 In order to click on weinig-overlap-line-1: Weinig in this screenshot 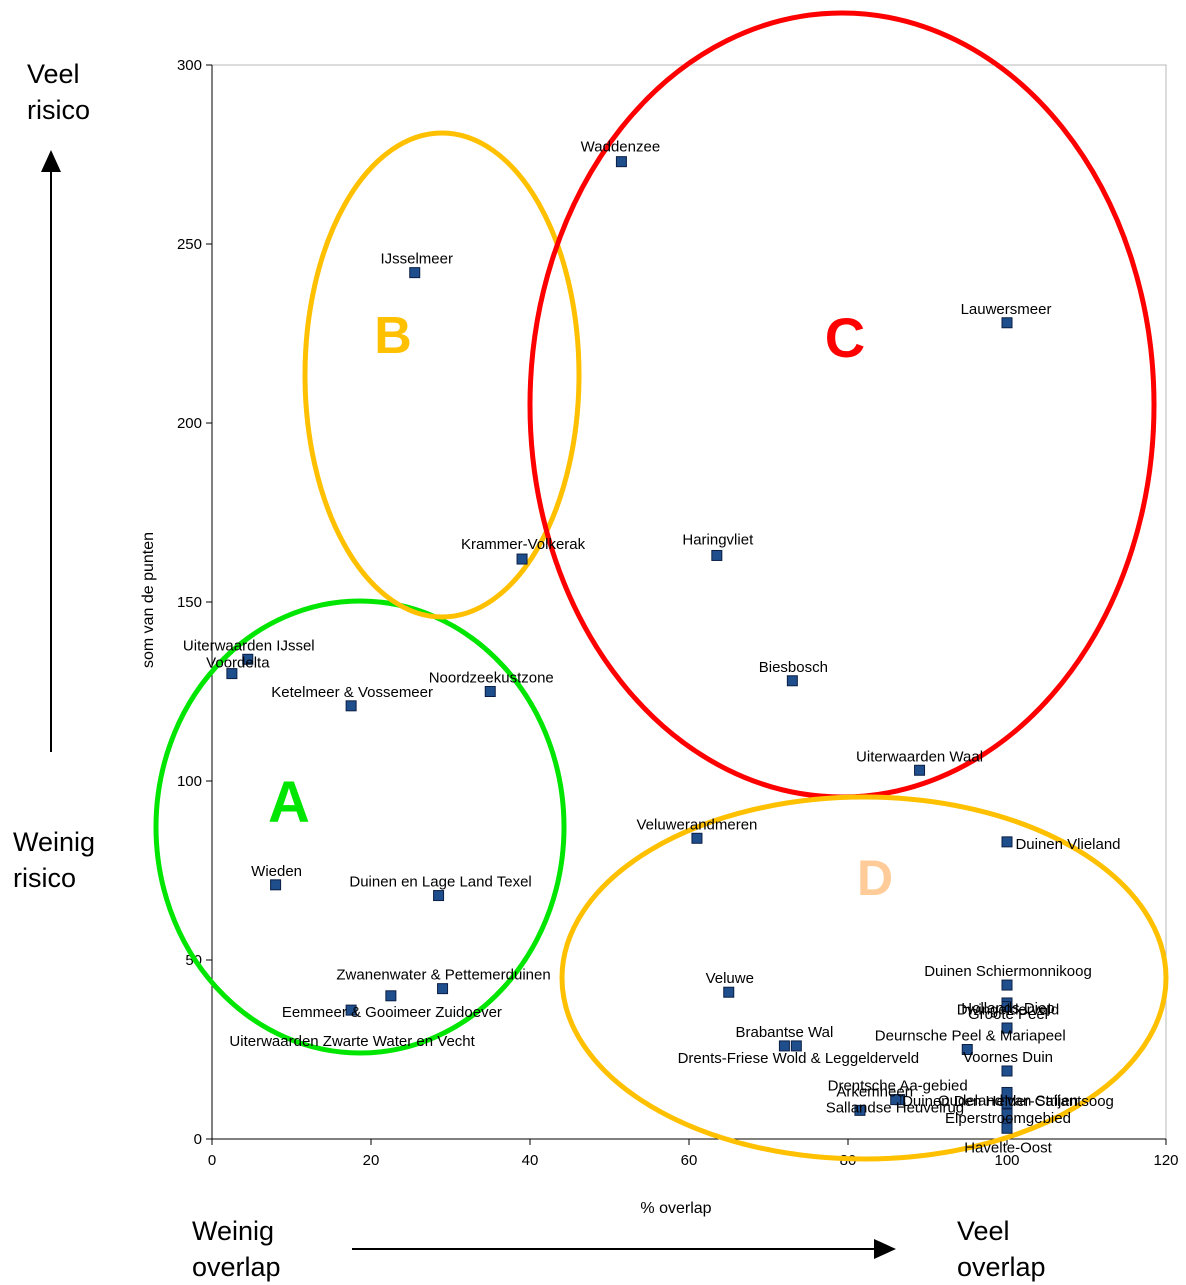, I will do `click(233, 1231)`.